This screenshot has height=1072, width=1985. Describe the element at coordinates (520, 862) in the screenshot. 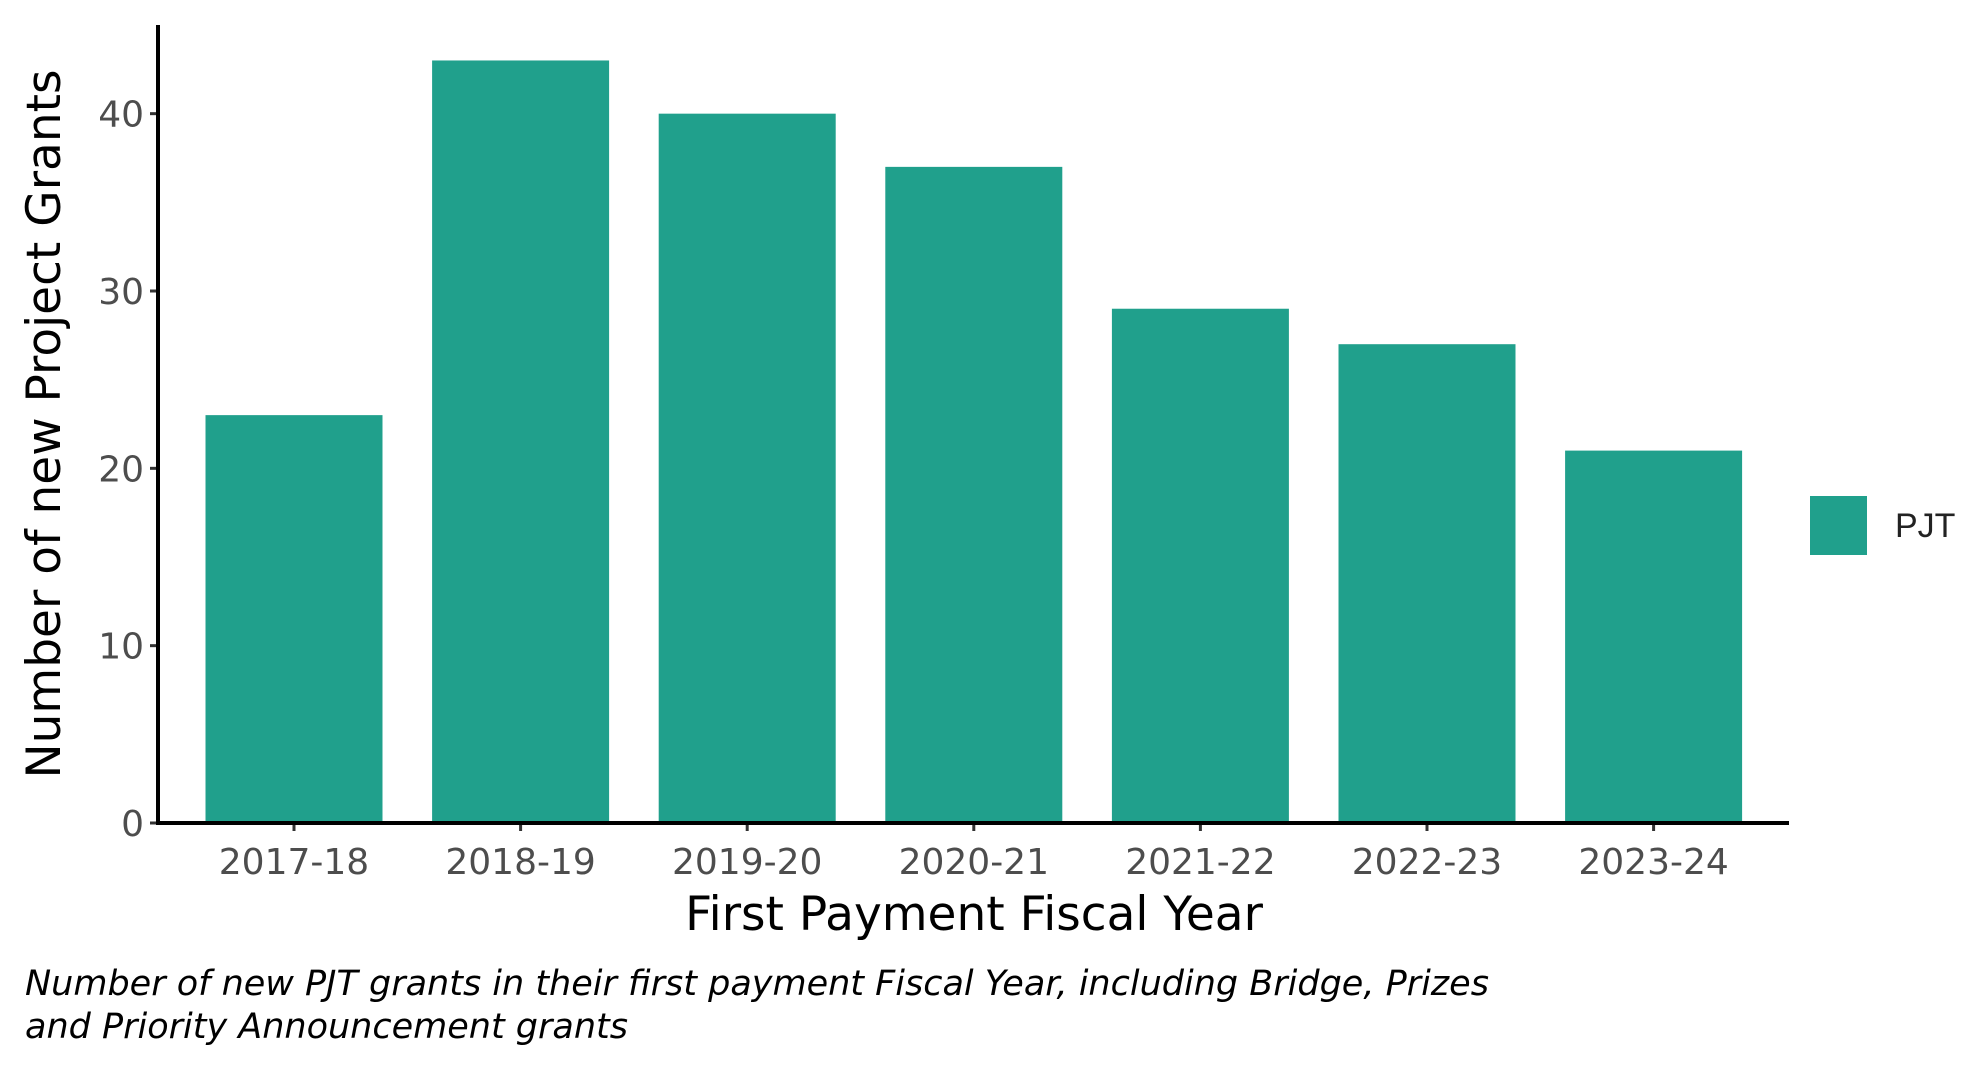

I see `x-tick-label: 2018-19` at that location.